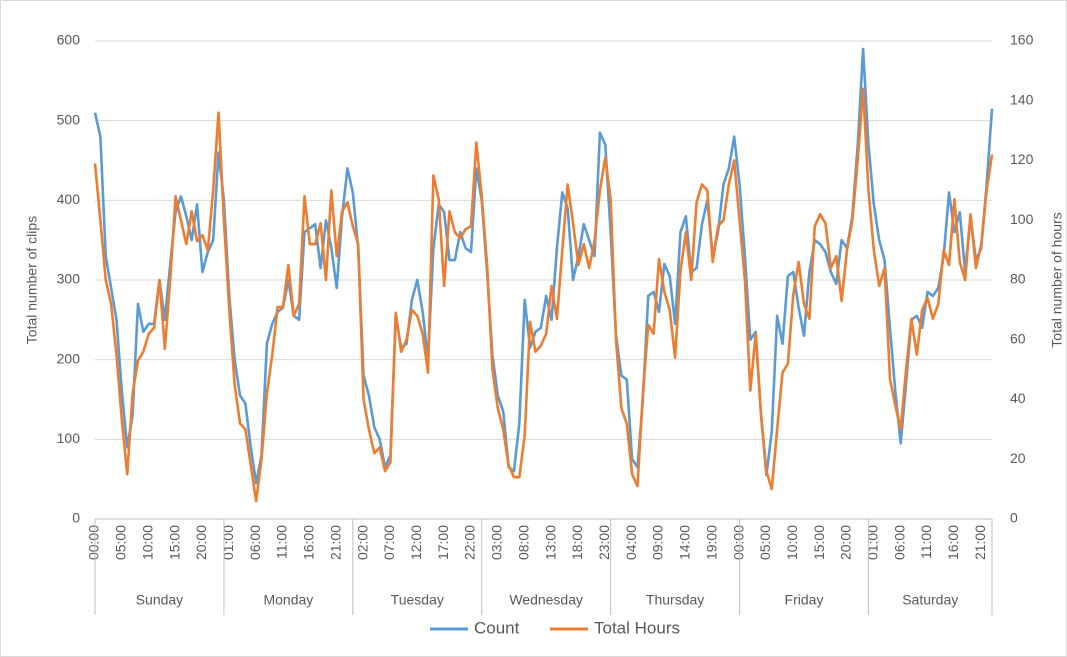 The height and width of the screenshot is (657, 1067). Describe the element at coordinates (604, 542) in the screenshot. I see `x-tick-label: 23:00` at that location.